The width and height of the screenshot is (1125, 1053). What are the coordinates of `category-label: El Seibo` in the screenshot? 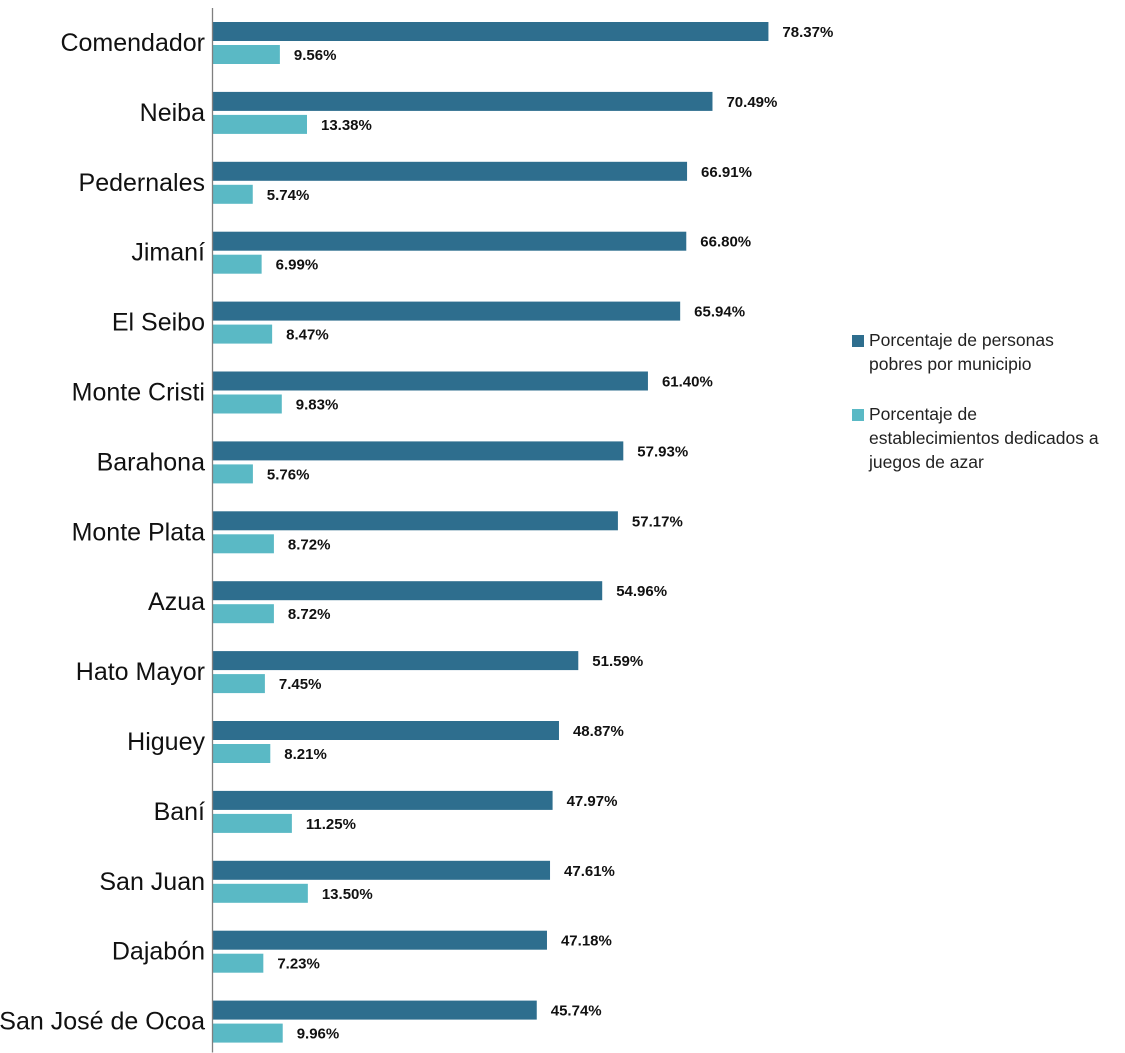 It's located at (158, 323).